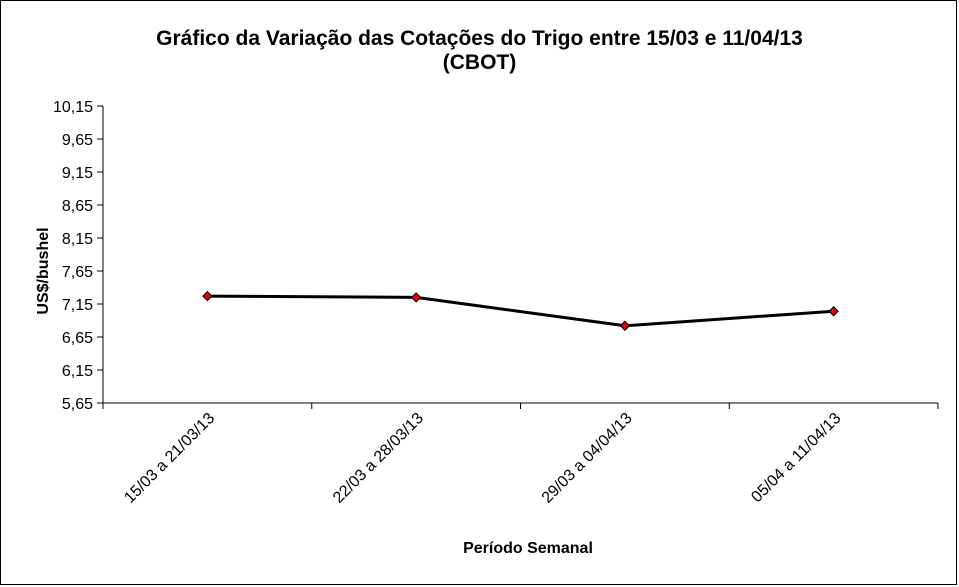 This screenshot has width=959, height=587. I want to click on y-tick-label: 9,65, so click(77, 140).